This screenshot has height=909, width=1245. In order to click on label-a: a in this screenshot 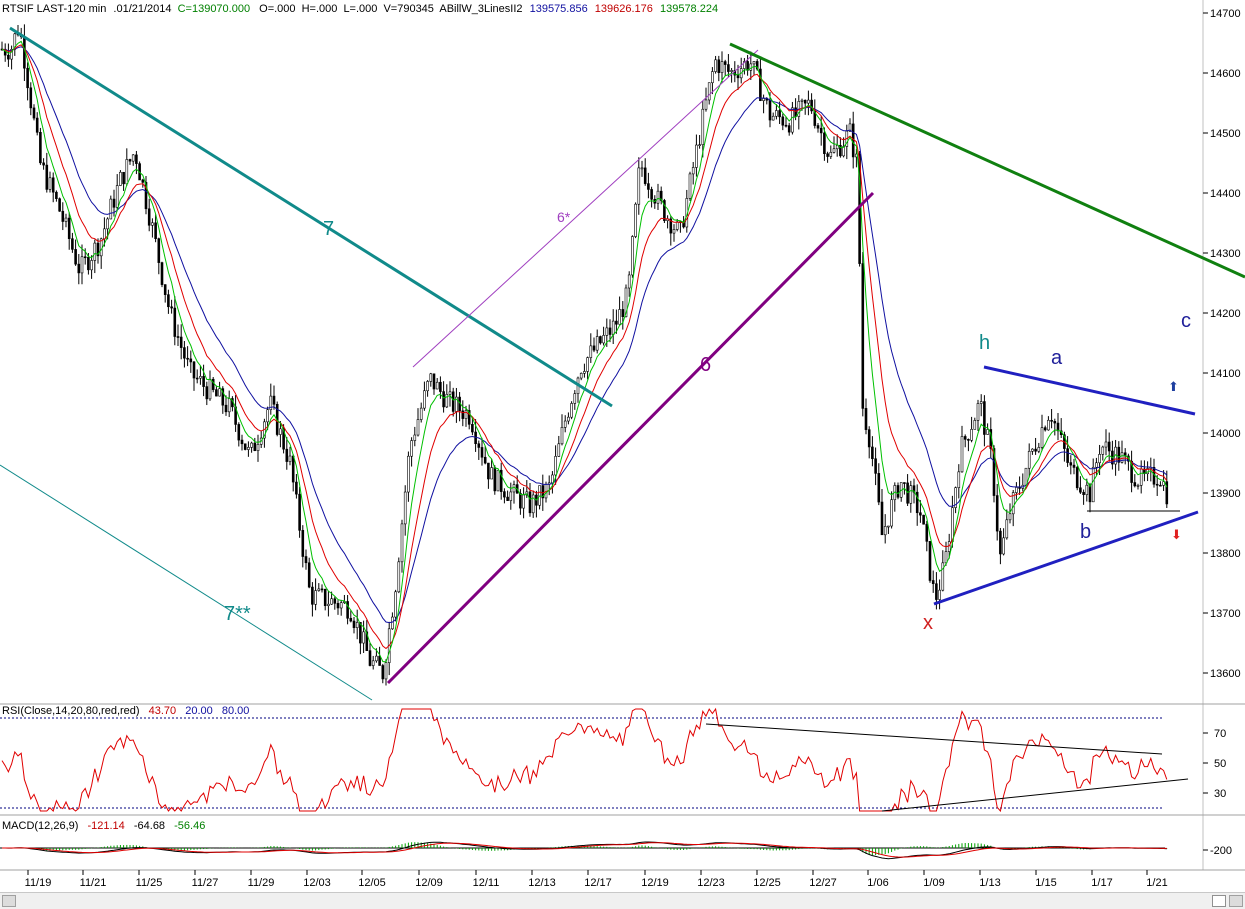, I will do `click(1057, 358)`.